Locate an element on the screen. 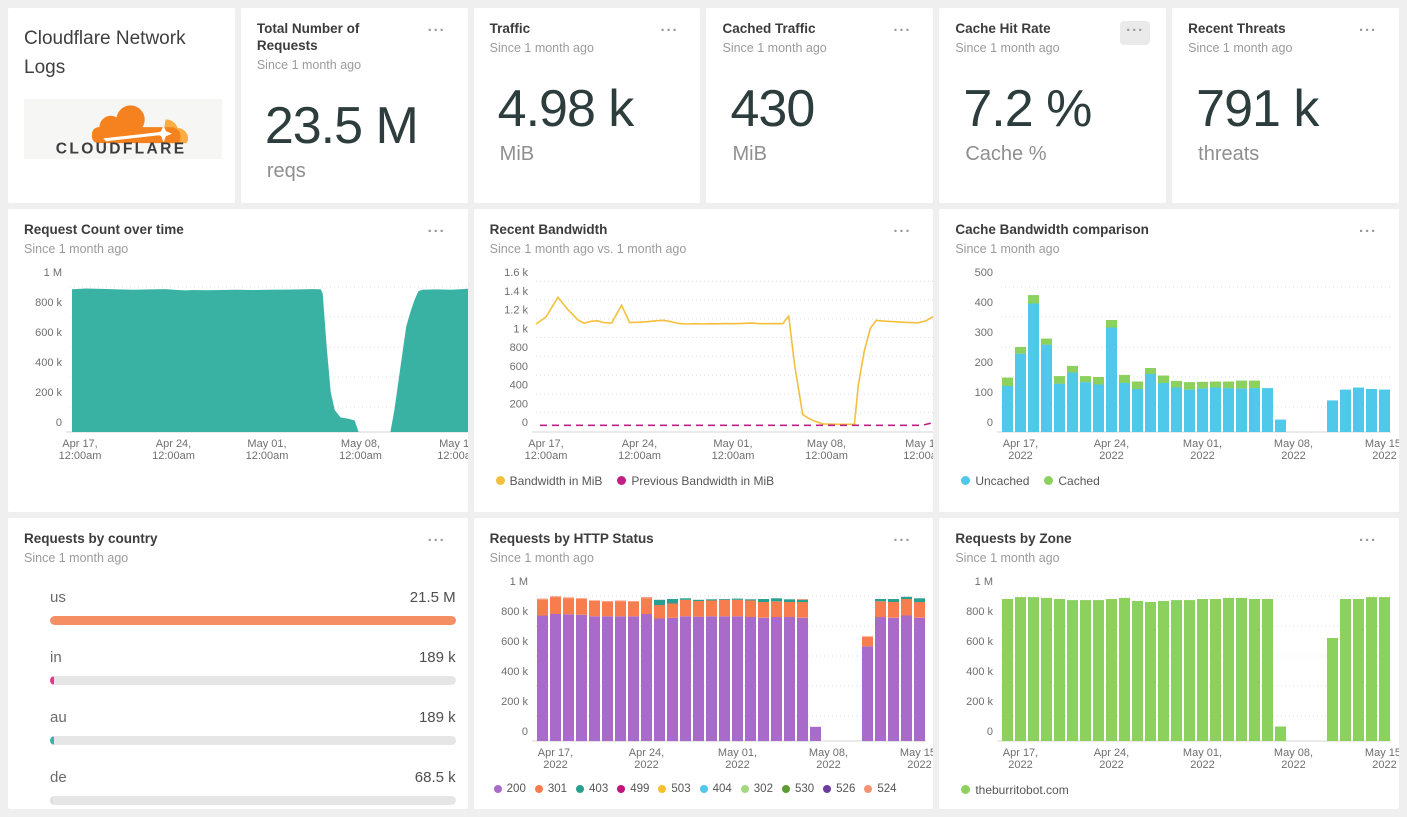  legend-item: 524 is located at coordinates (880, 789).